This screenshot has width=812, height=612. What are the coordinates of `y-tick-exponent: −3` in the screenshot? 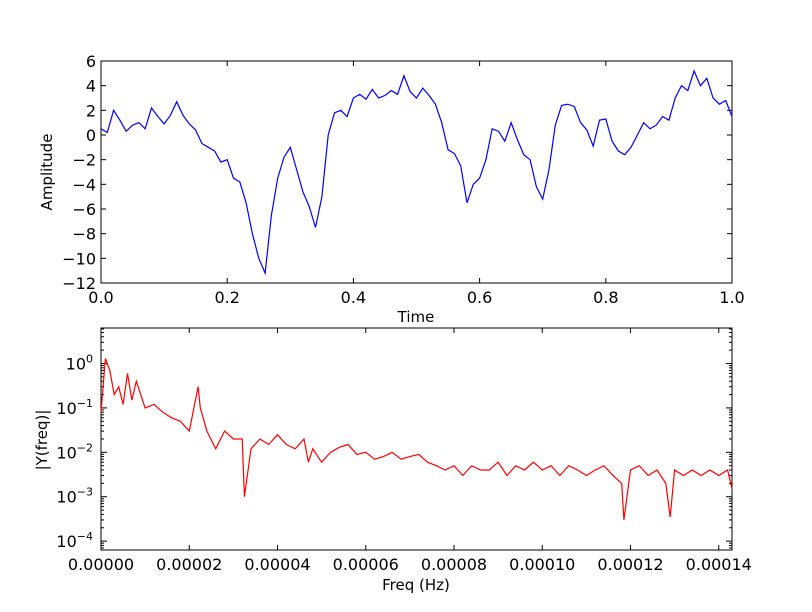 It's located at (85, 492).